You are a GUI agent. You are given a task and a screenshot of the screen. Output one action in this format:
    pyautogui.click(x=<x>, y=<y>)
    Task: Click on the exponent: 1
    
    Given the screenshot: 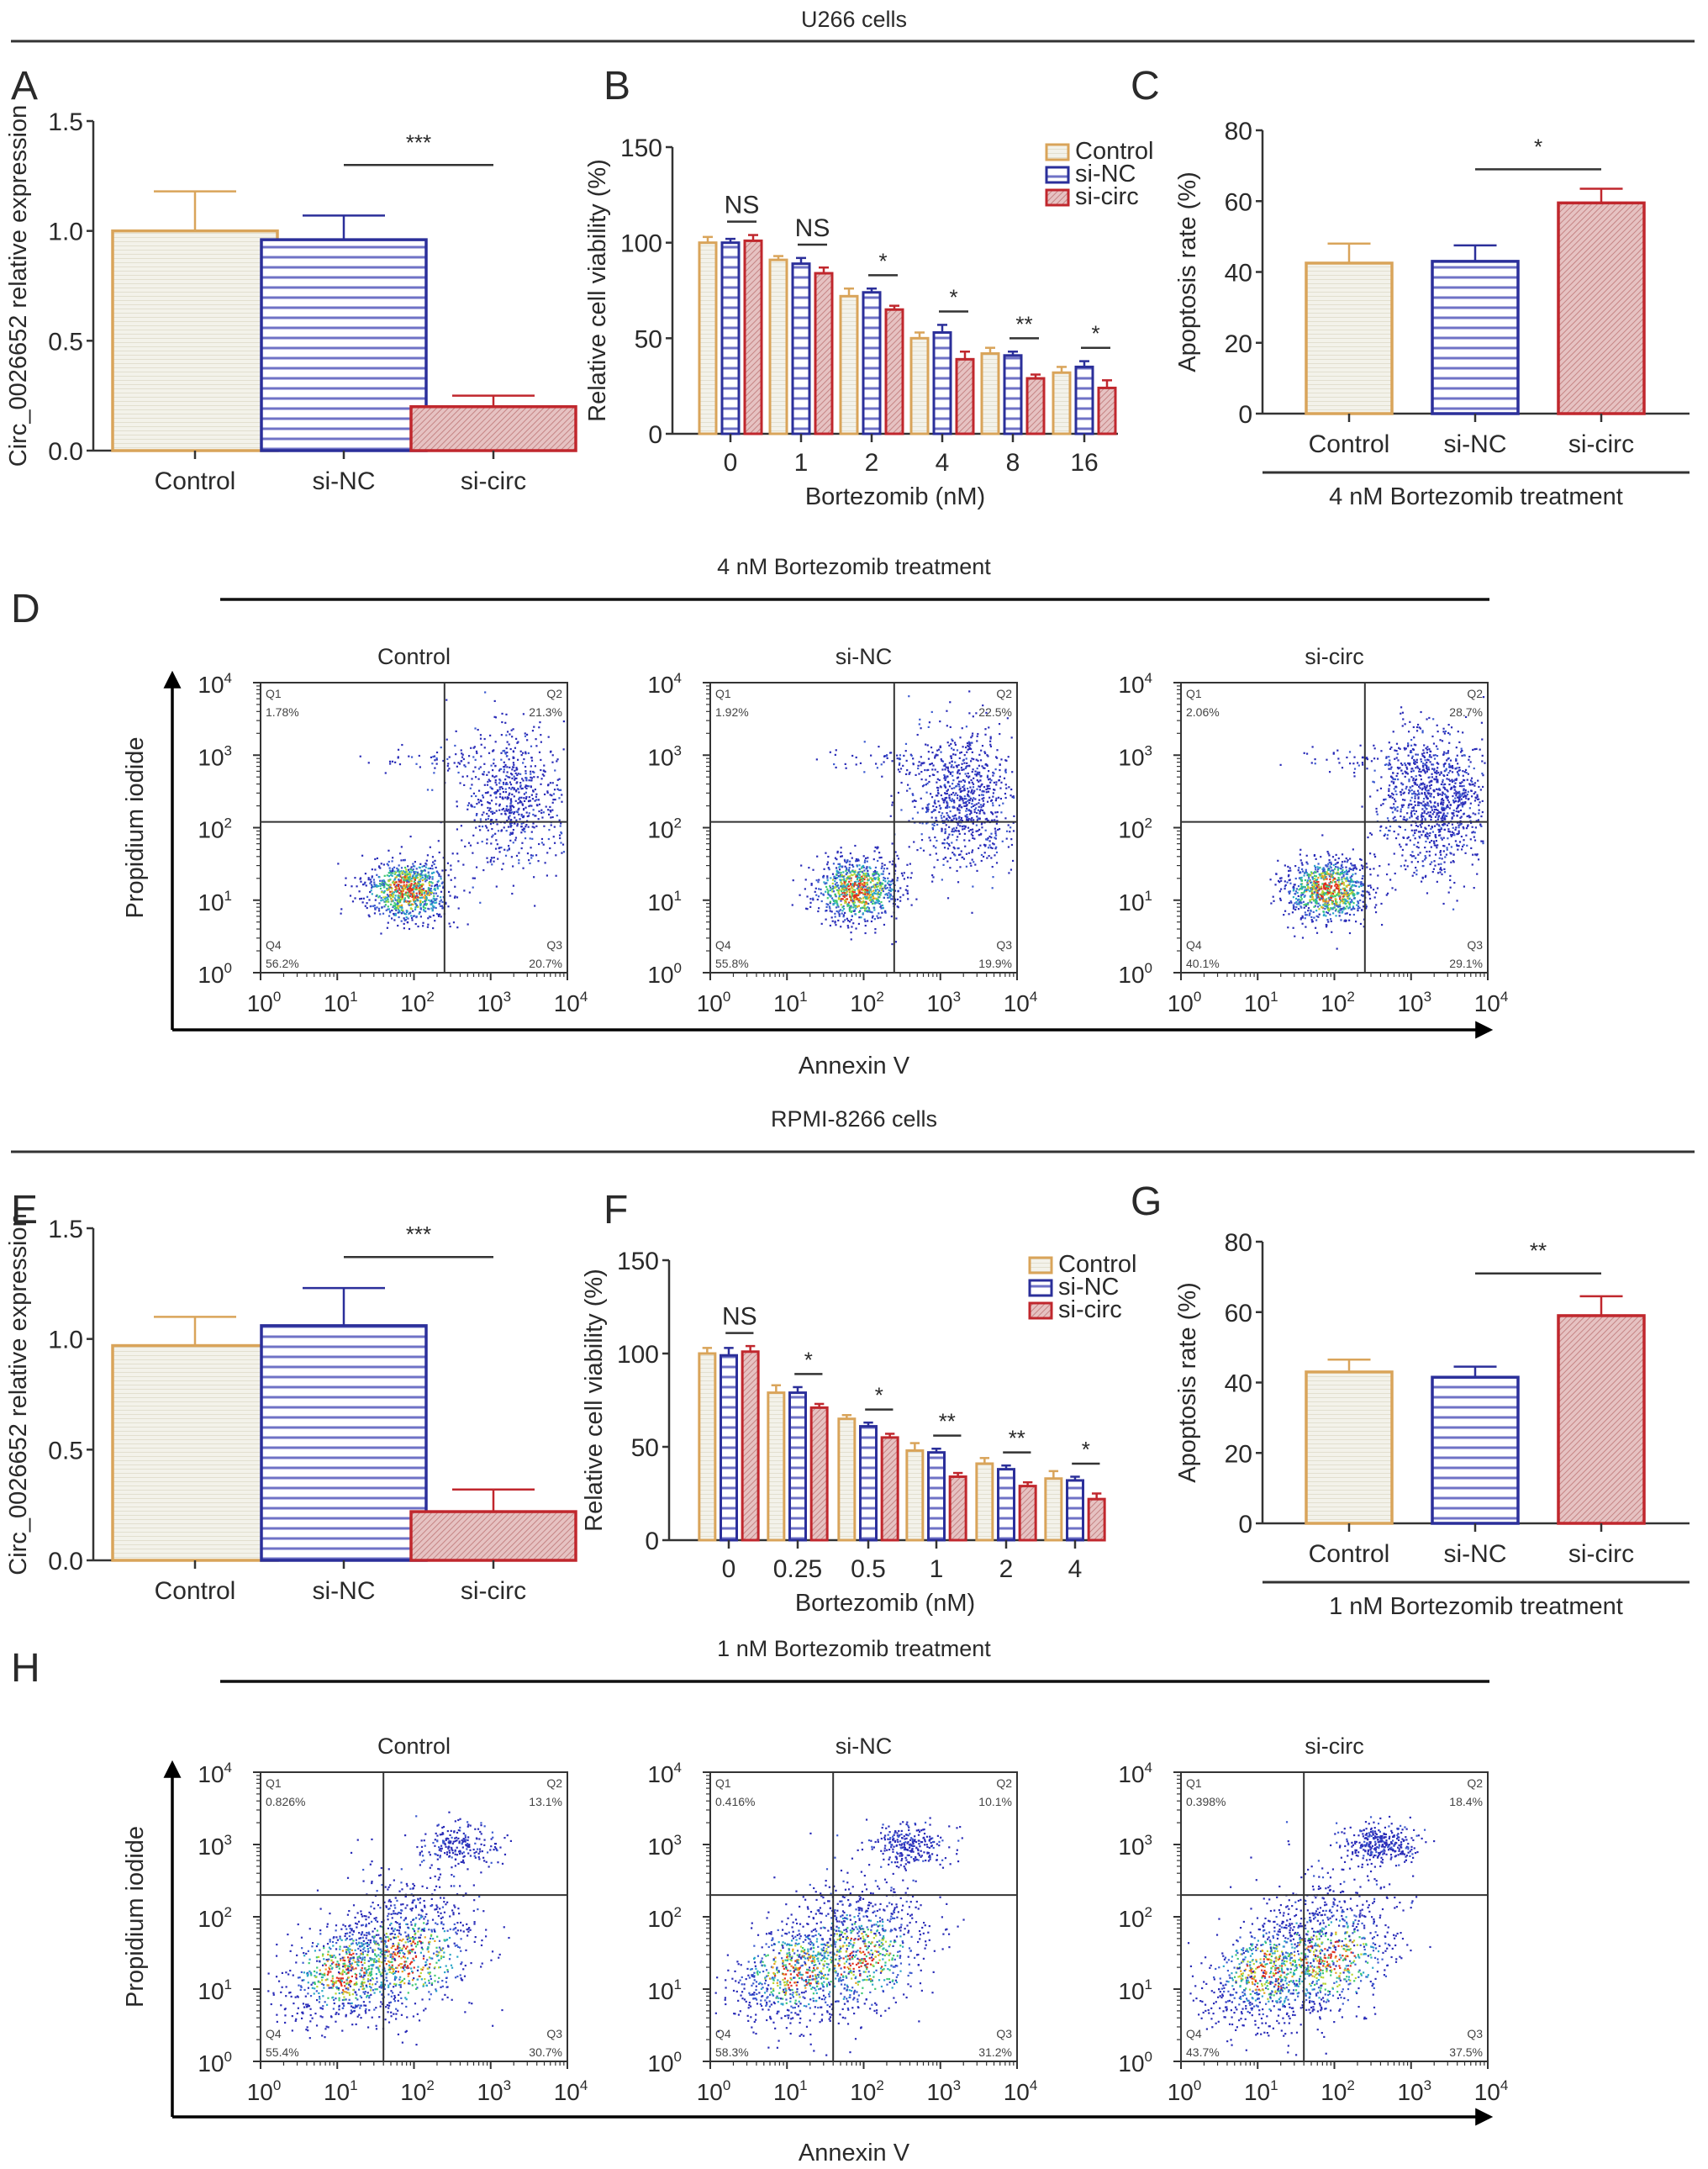 What is the action you would take?
    pyautogui.click(x=228, y=896)
    